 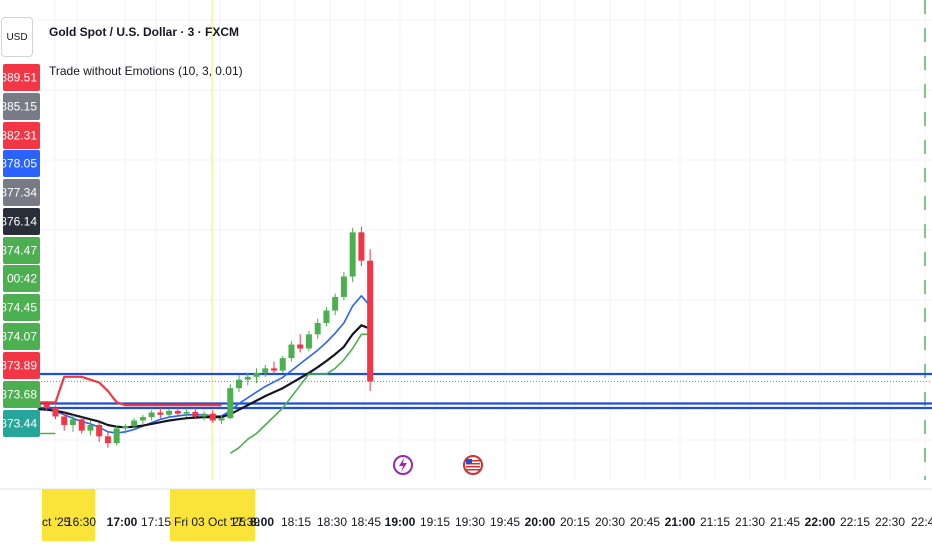 What do you see at coordinates (332, 522) in the screenshot?
I see `time-label: 18:30` at bounding box center [332, 522].